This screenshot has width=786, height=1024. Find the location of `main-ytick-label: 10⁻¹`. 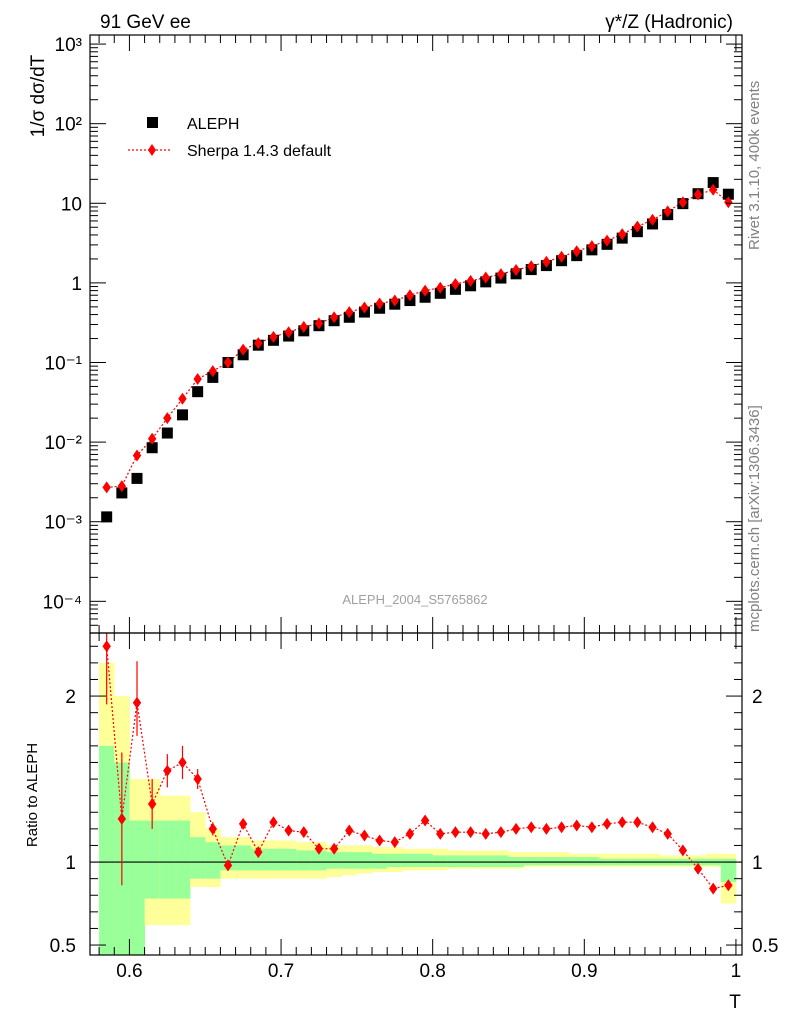

main-ytick-label: 10⁻¹ is located at coordinates (64, 363).